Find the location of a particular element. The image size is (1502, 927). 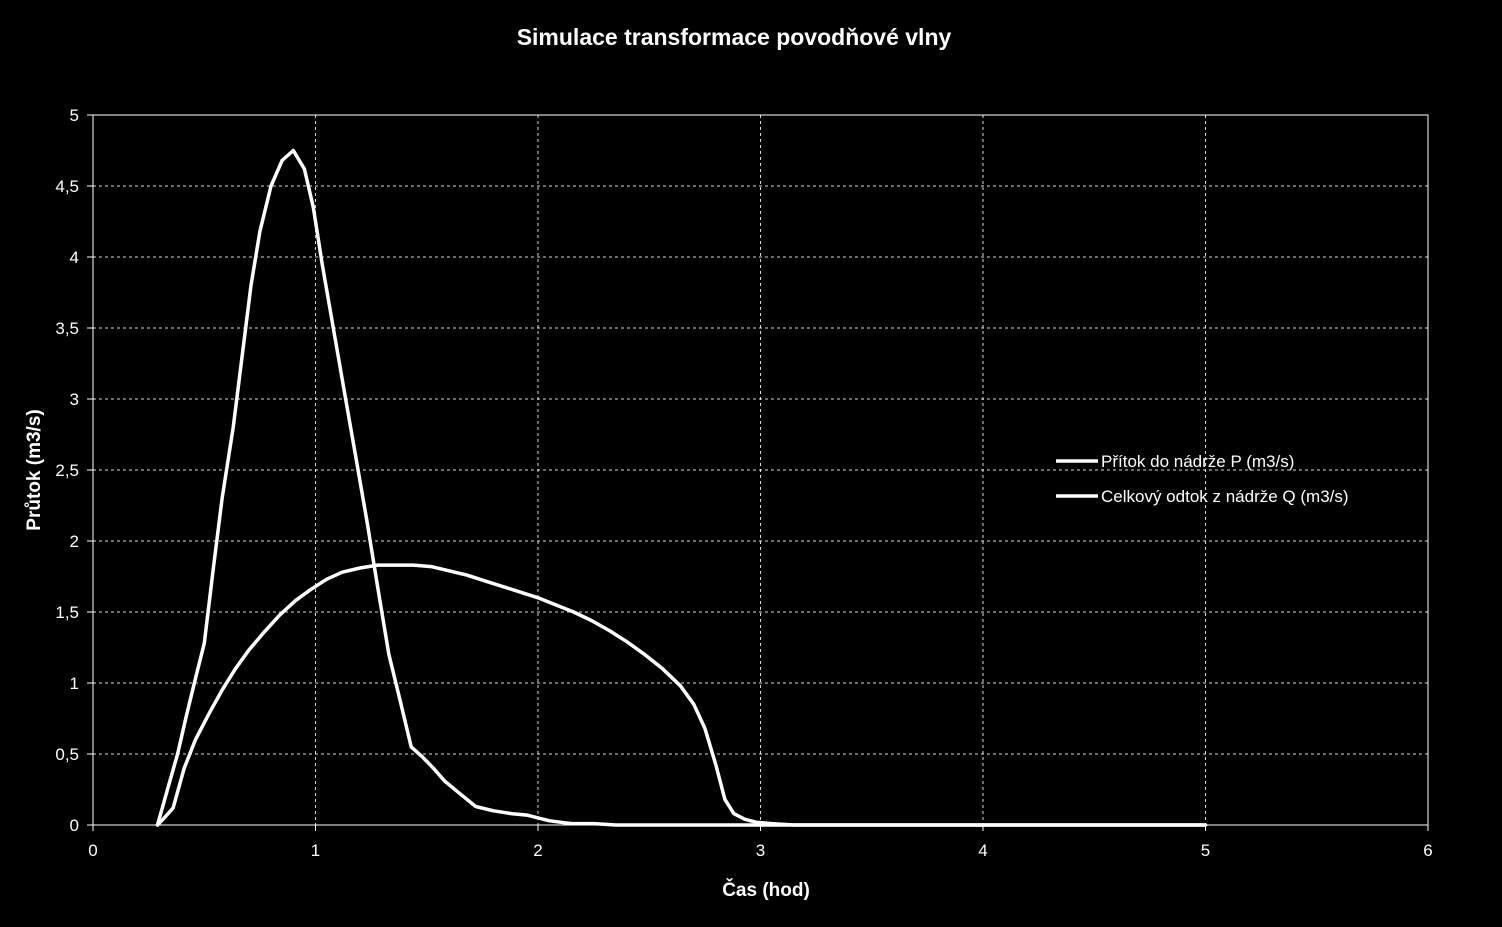

y-tick-label: 4,5 is located at coordinates (67, 186).